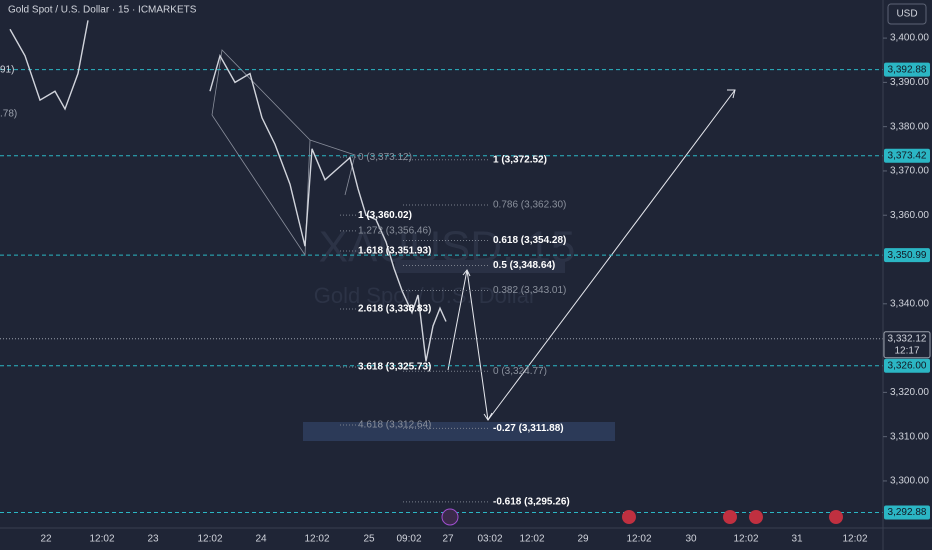  What do you see at coordinates (909, 436) in the screenshot?
I see `y-tick-label: 3,310.00` at bounding box center [909, 436].